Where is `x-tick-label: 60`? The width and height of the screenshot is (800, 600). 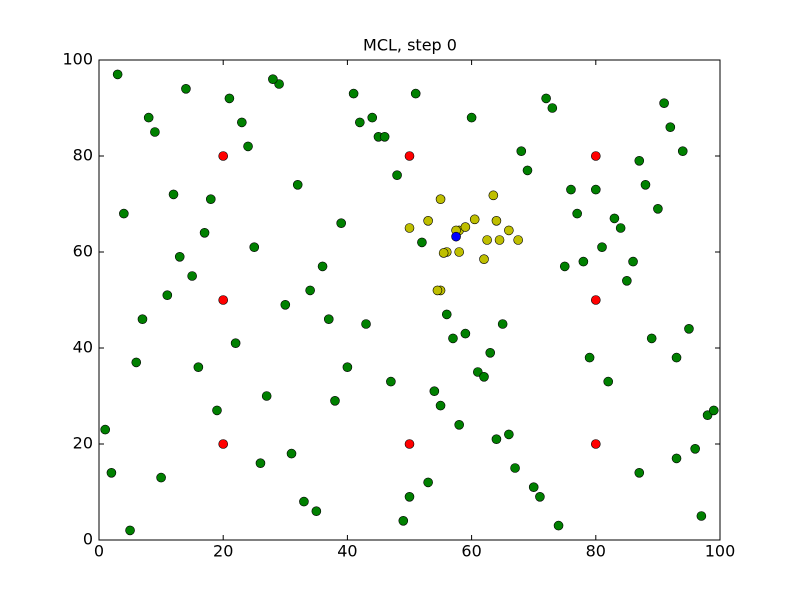 x-tick-label: 60 is located at coordinates (471, 551).